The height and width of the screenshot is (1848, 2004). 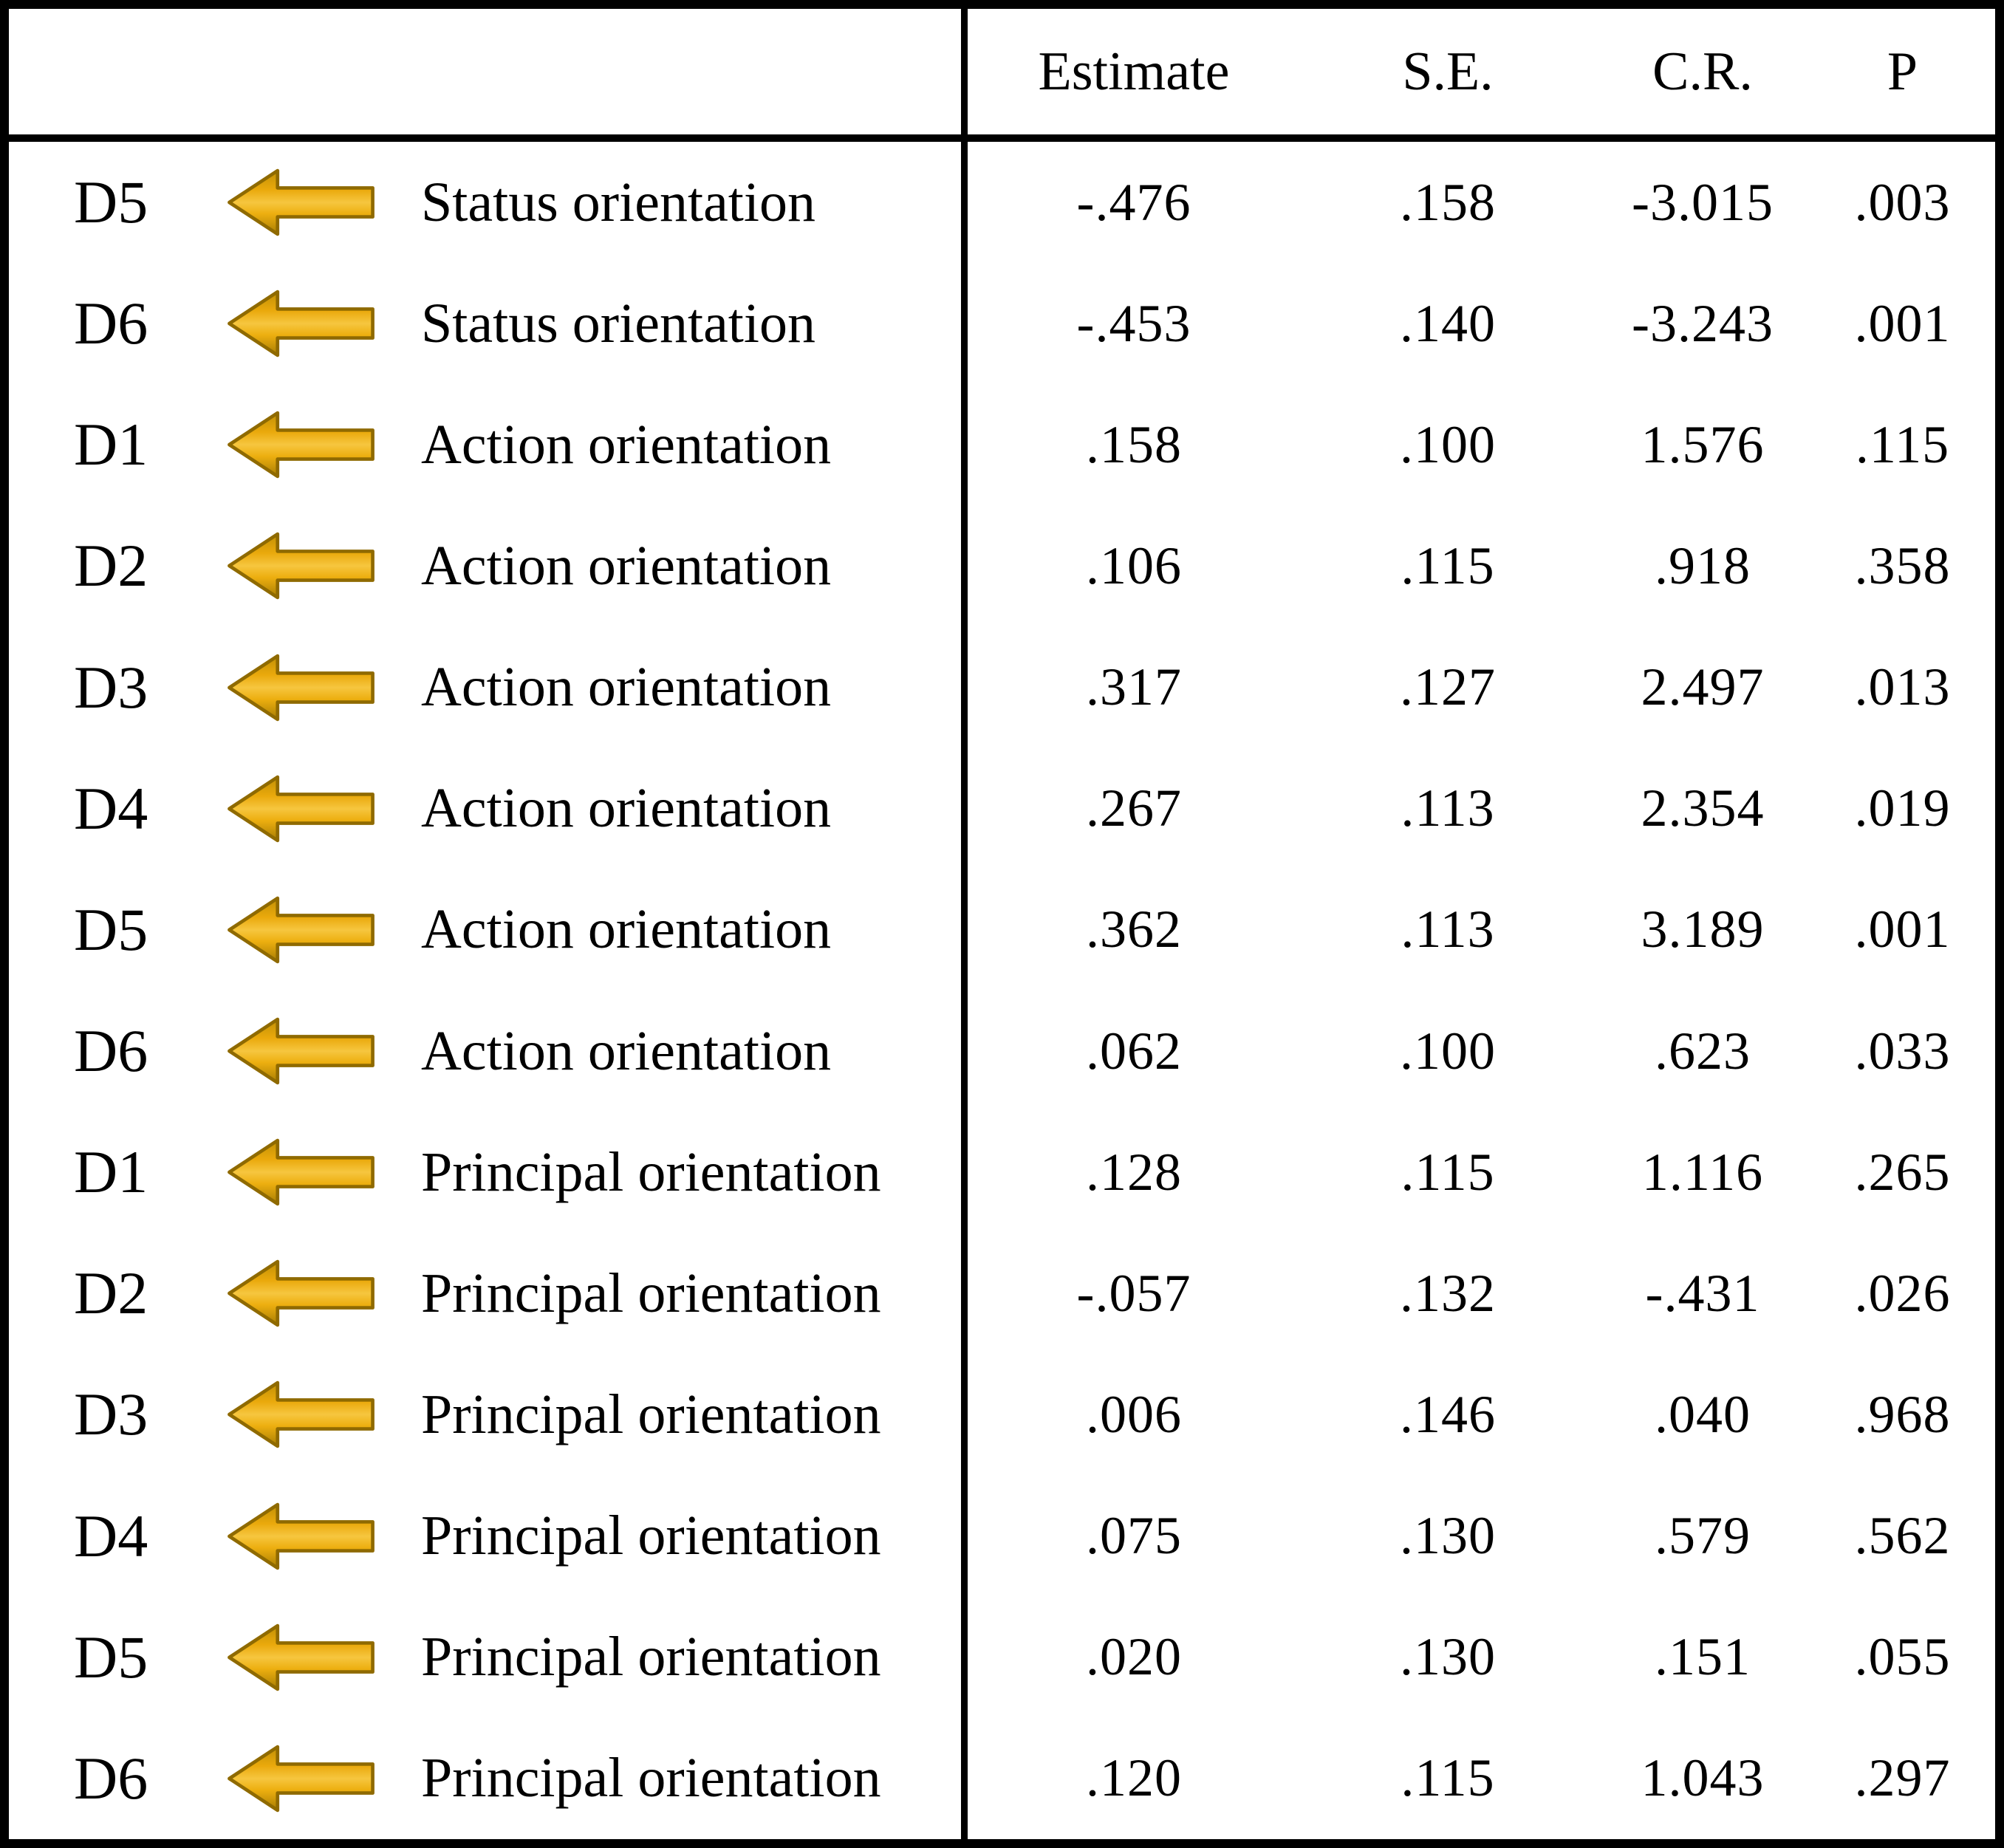 What do you see at coordinates (1002, 929) in the screenshot?
I see `table-row: D5 Action orientation` at bounding box center [1002, 929].